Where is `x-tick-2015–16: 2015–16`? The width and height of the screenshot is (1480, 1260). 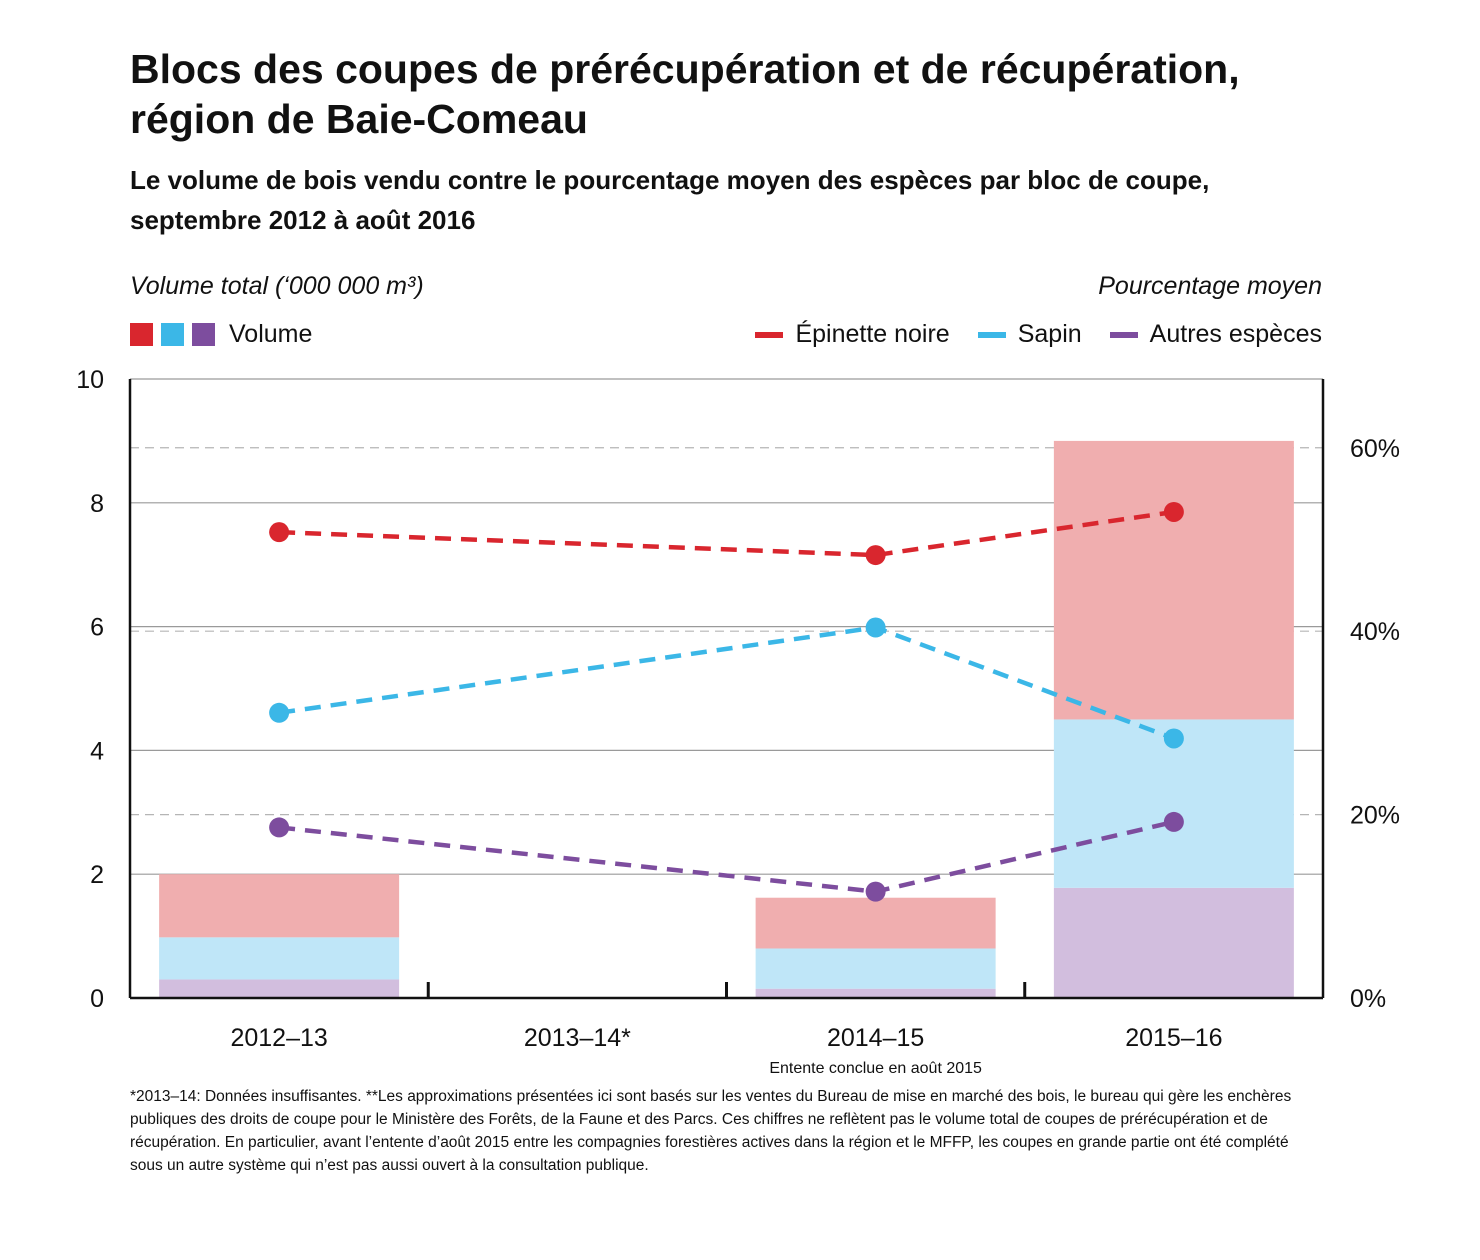 x-tick-2015–16: 2015–16 is located at coordinates (1173, 1038).